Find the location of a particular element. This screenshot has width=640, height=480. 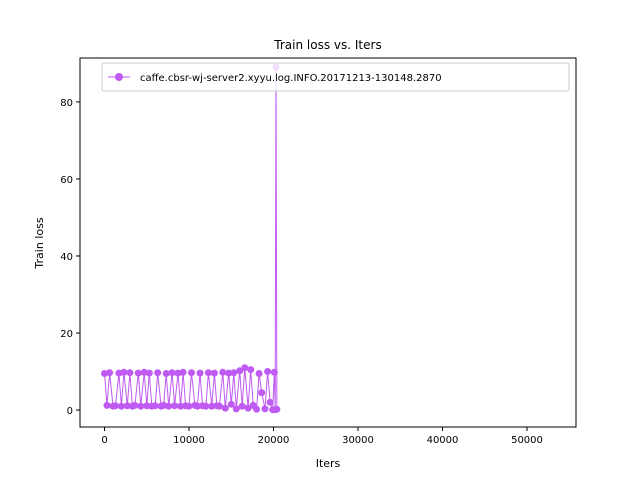

x-tick-label: 20000 is located at coordinates (274, 440).